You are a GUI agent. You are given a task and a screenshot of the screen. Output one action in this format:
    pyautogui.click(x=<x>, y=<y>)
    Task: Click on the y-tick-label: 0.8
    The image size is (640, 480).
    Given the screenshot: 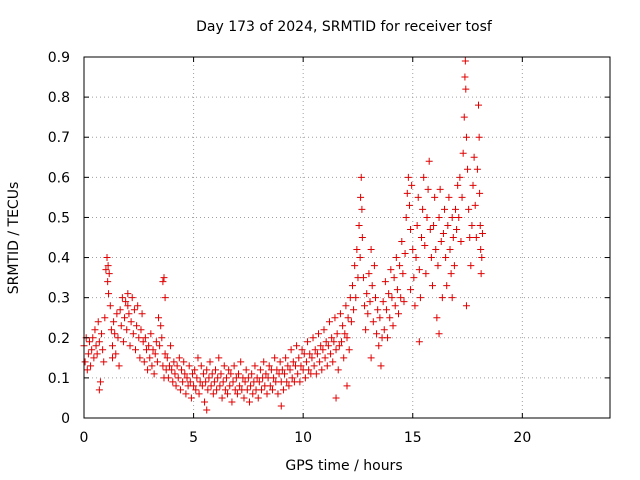 What is the action you would take?
    pyautogui.click(x=59, y=98)
    